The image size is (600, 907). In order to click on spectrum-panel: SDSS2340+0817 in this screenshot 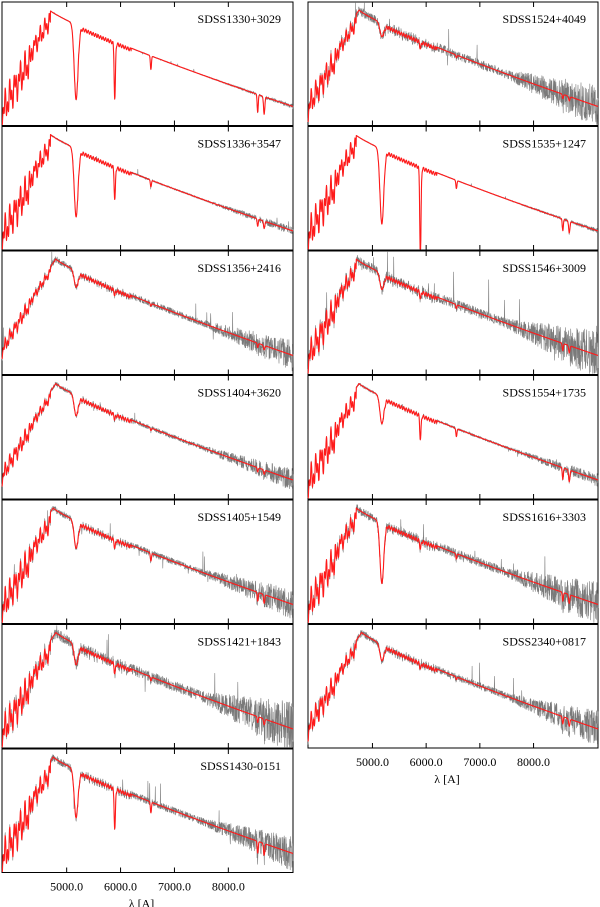, I will do `click(453, 686)`.